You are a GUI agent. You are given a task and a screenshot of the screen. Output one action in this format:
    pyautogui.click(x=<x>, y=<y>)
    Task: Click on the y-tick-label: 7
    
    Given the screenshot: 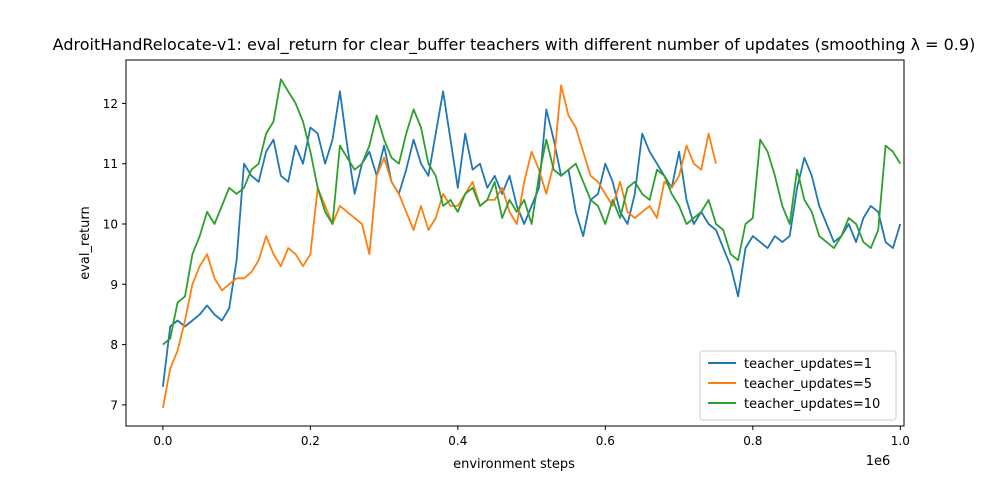 What is the action you would take?
    pyautogui.click(x=114, y=405)
    